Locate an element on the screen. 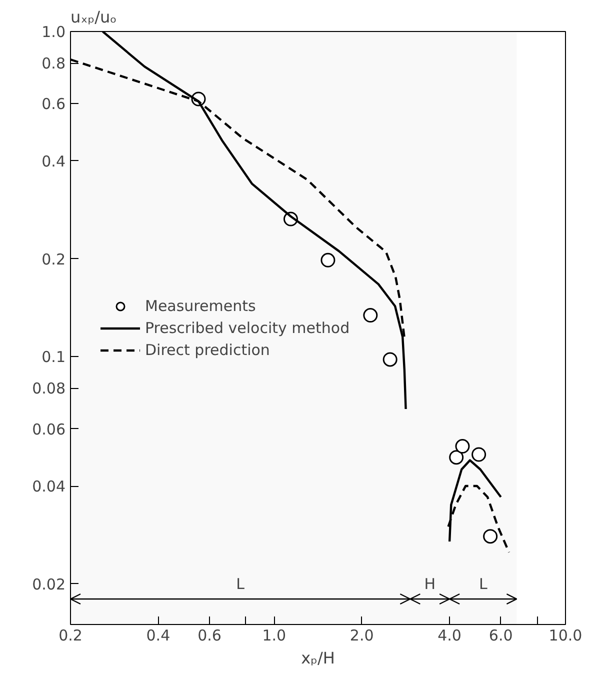 Image resolution: width=600 pixels, height=683 pixels. y-tick-label: 0.06 is located at coordinates (49, 429).